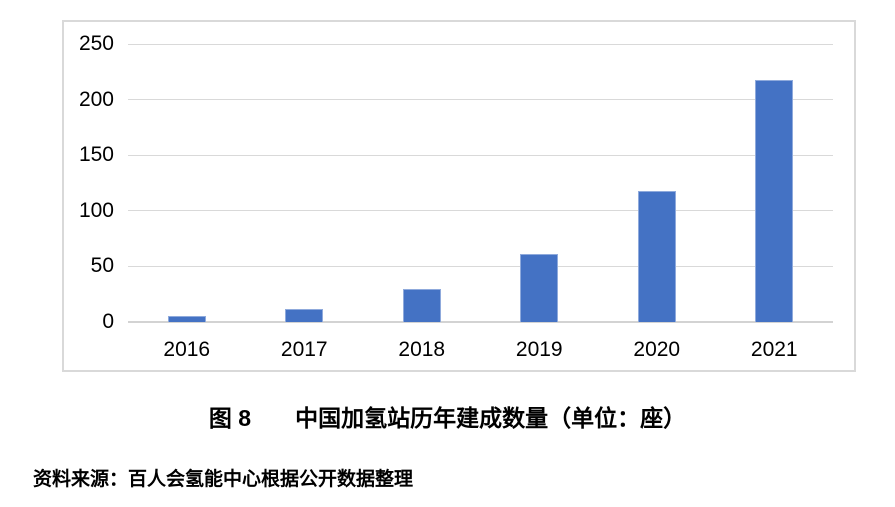 The height and width of the screenshot is (507, 895). What do you see at coordinates (539, 288) in the screenshot?
I see `bar-2019` at bounding box center [539, 288].